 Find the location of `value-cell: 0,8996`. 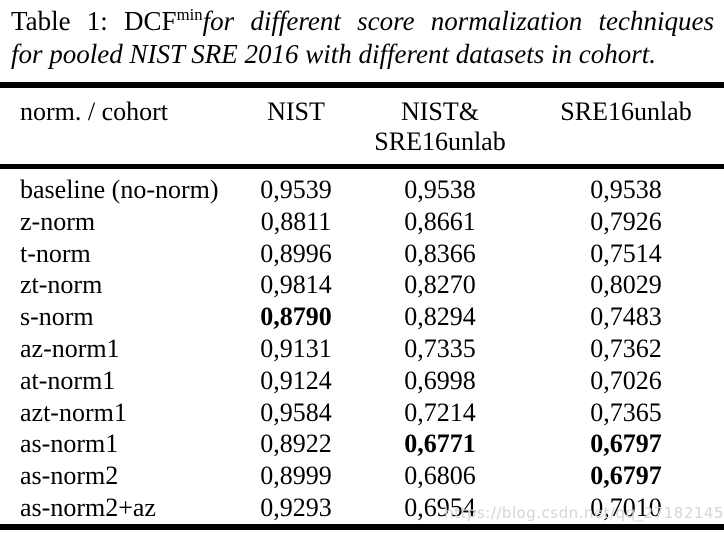

value-cell: 0,8996 is located at coordinates (296, 253).